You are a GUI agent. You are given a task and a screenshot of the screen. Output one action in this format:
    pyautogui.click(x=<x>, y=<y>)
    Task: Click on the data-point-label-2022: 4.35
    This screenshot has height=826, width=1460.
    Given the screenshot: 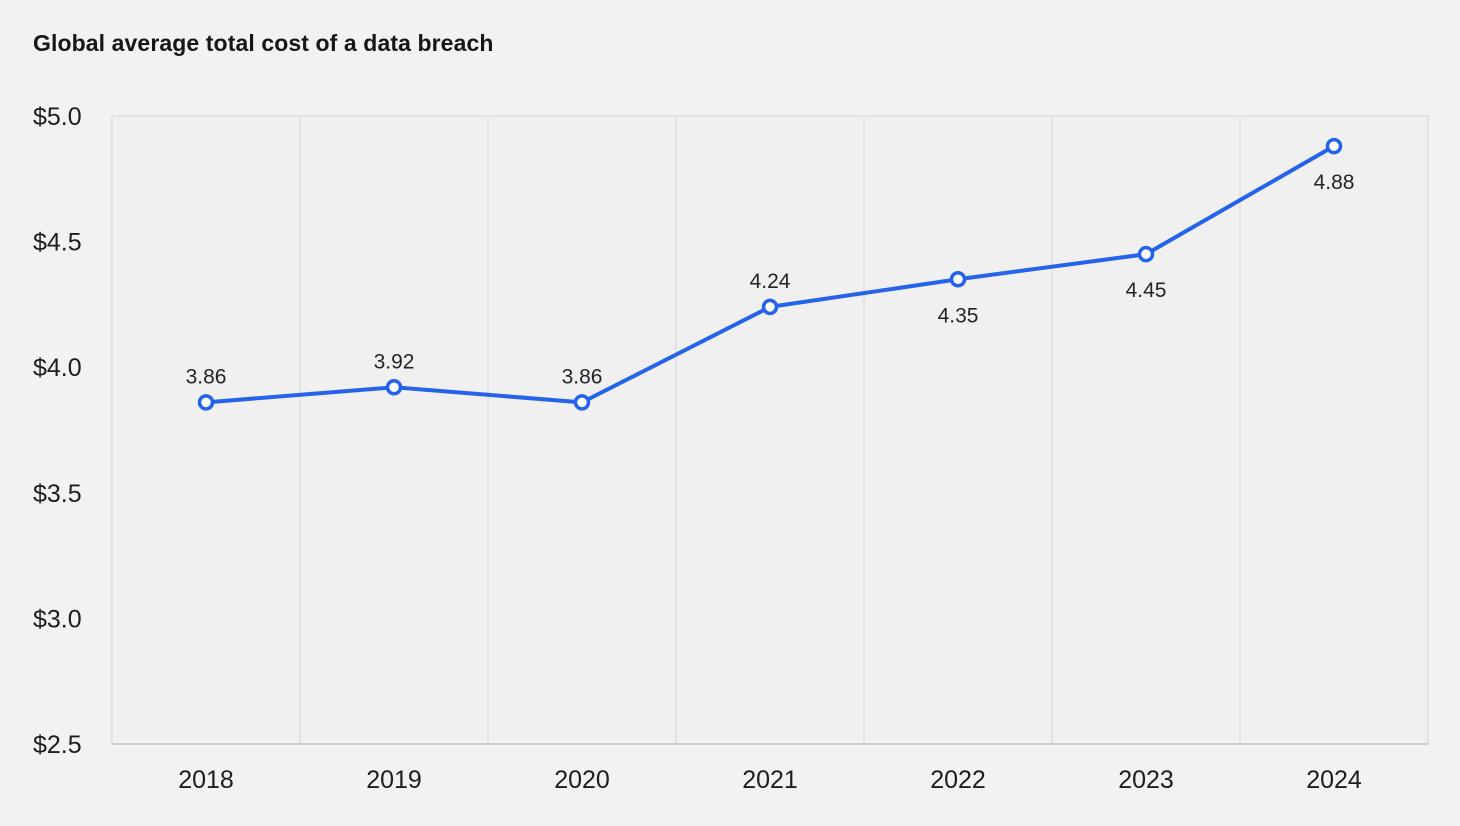 What is the action you would take?
    pyautogui.click(x=958, y=315)
    